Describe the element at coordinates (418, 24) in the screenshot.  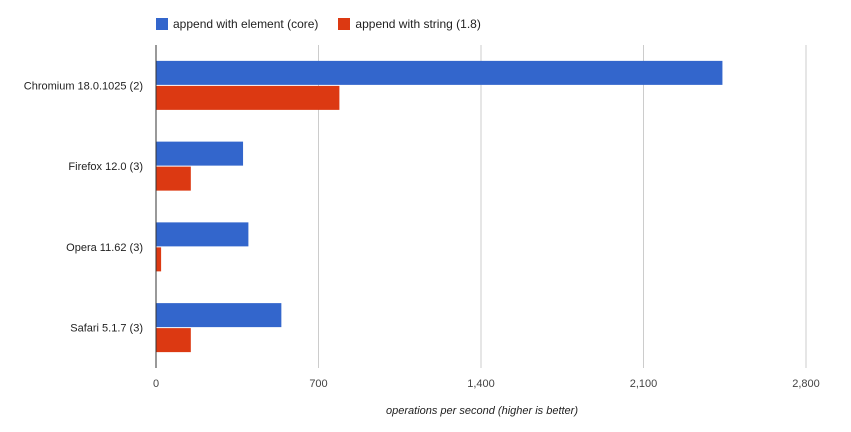
I see `legend-label-series-2: append with string (1.8)` at that location.